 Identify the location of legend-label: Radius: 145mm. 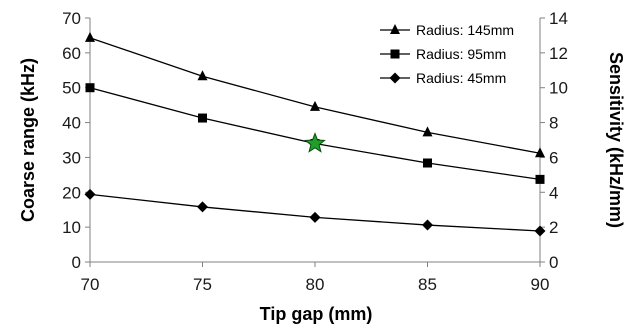
(465, 30).